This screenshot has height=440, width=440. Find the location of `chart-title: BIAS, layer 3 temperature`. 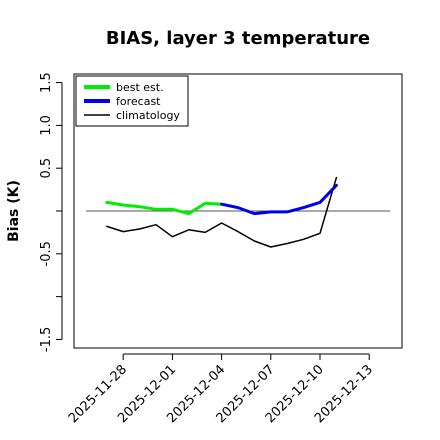

chart-title: BIAS, layer 3 temperature is located at coordinates (238, 38).